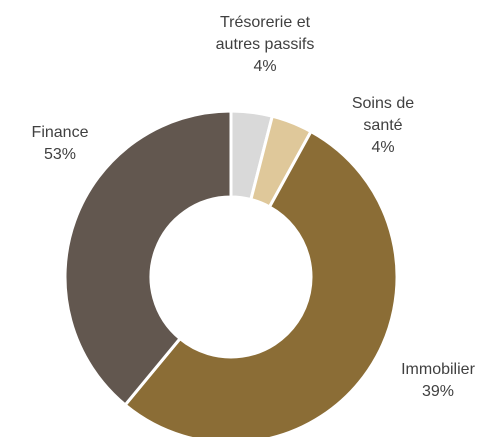 The width and height of the screenshot is (488, 437). I want to click on slice-label: Soins de santé 4%, so click(383, 126).